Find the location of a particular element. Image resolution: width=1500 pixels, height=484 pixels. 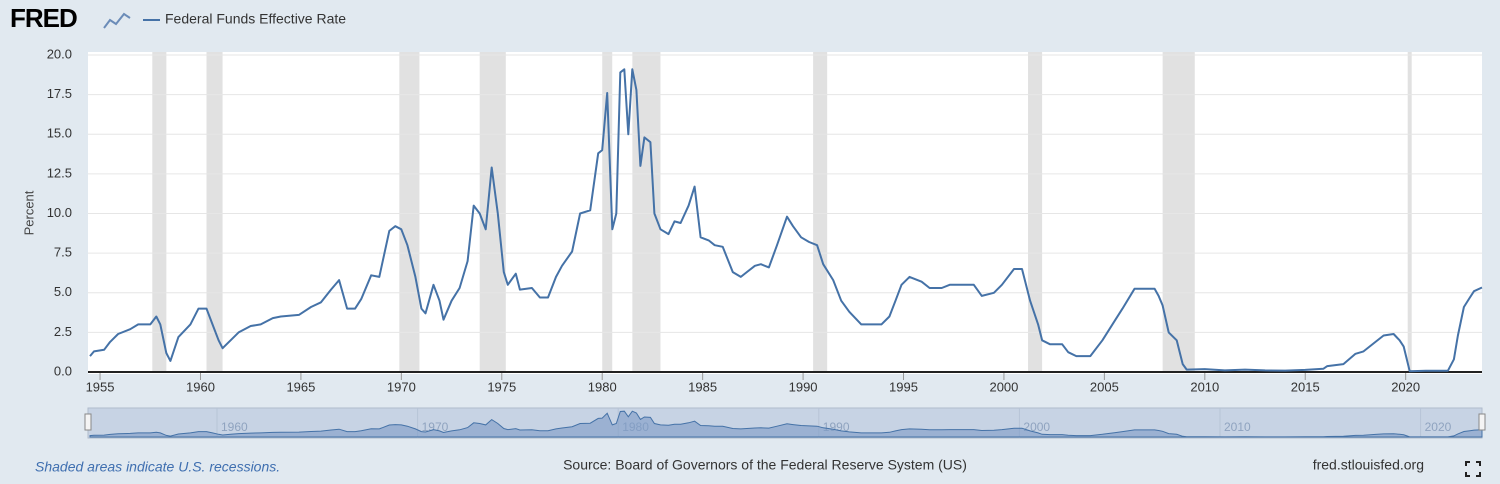

x-tick-label: 1985 is located at coordinates (702, 386).